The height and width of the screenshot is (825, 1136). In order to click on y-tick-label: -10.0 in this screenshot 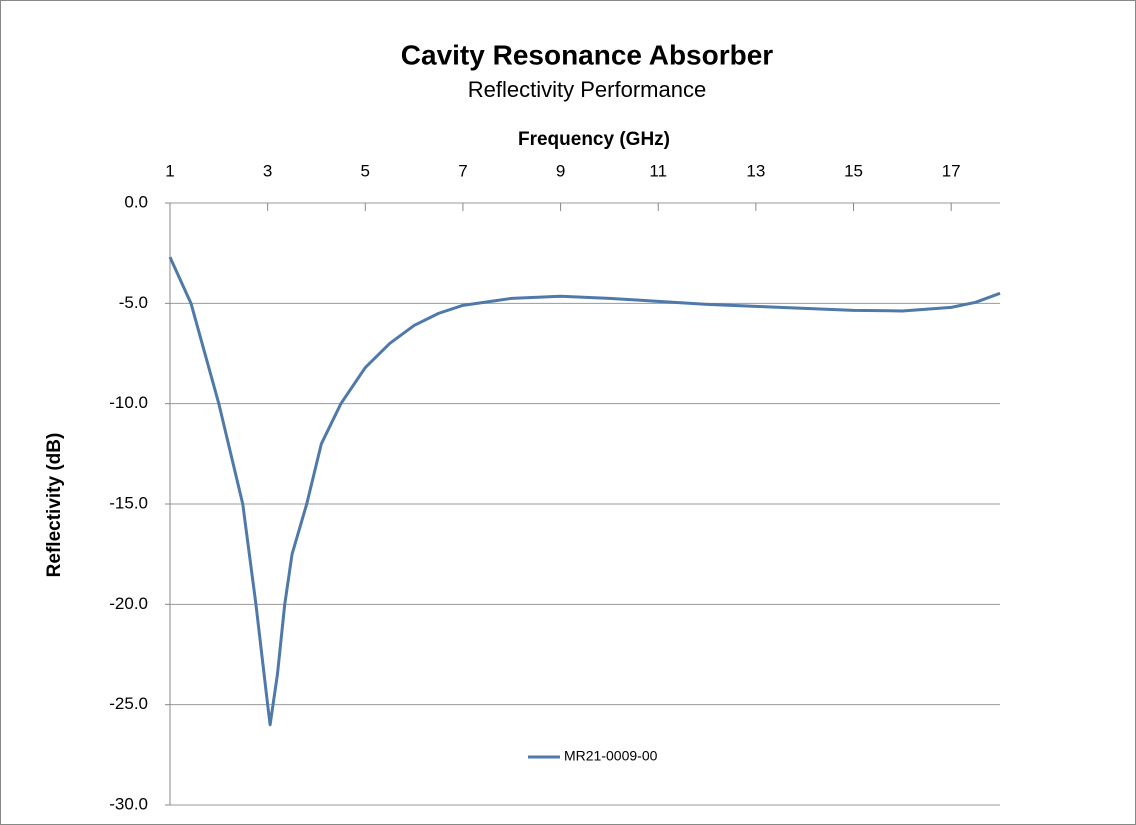, I will do `click(128, 402)`.